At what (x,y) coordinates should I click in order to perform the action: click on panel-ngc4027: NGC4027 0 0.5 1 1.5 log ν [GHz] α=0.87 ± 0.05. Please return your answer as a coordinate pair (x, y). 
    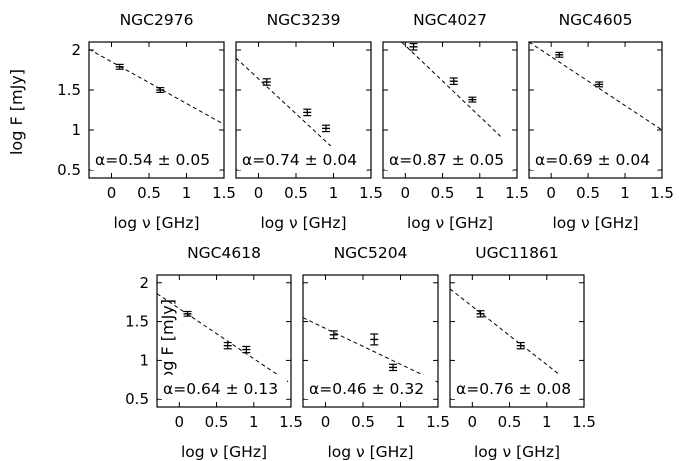
    Looking at the image, I should click on (455, 121).